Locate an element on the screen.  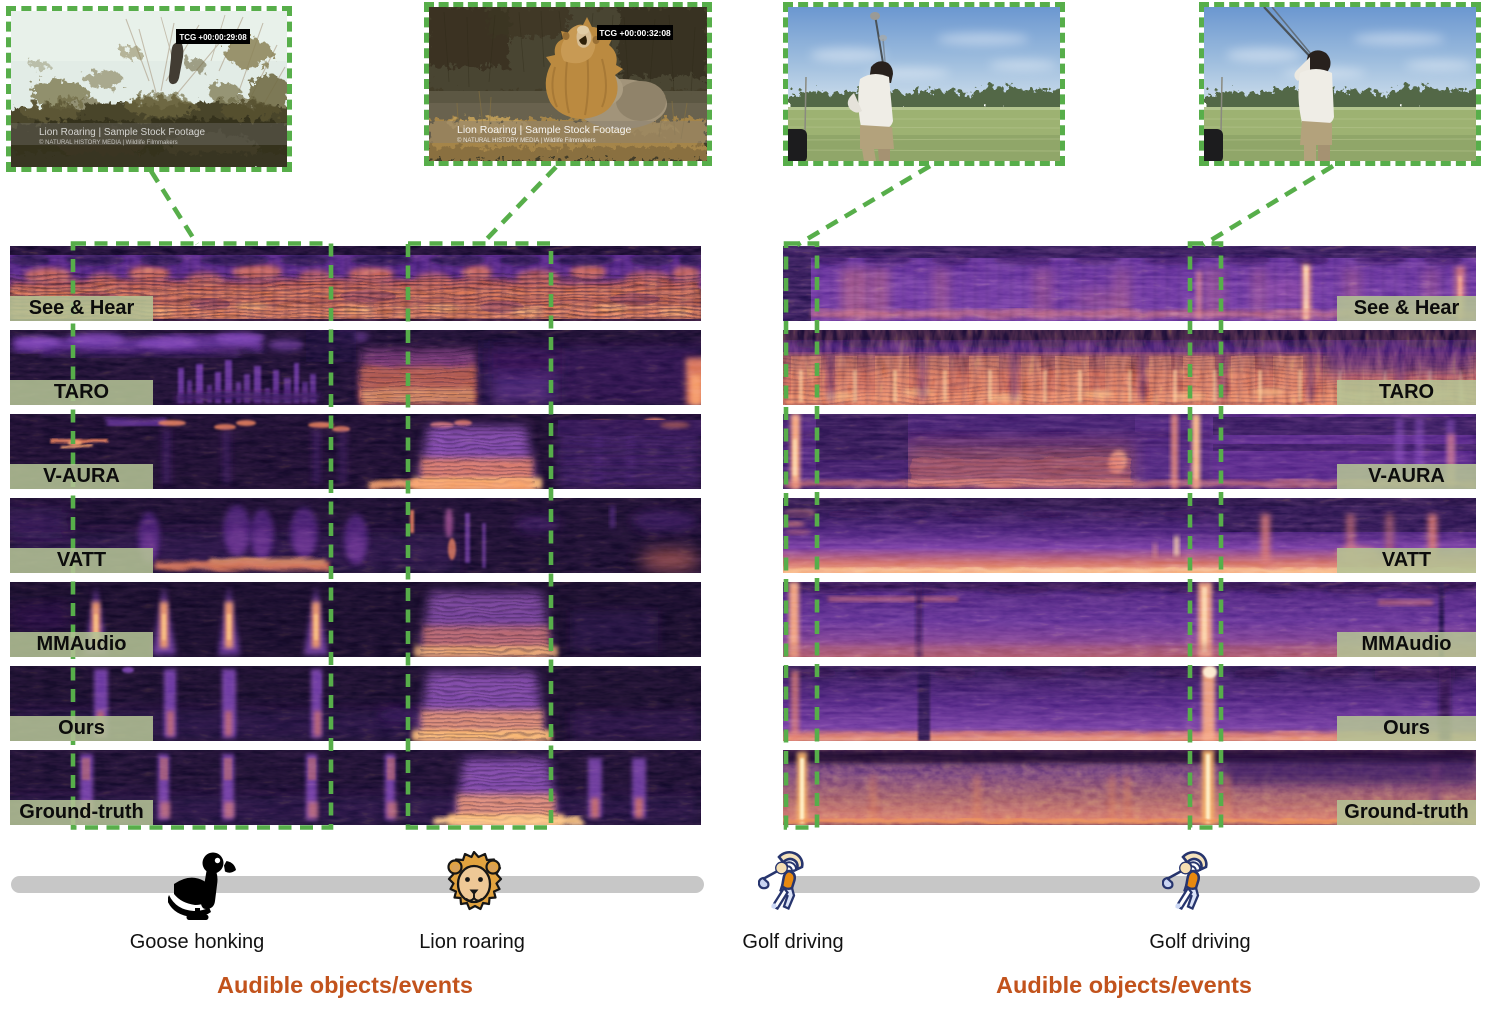
svg-text: TCG +00:00:32:08 is located at coordinates (635, 33).